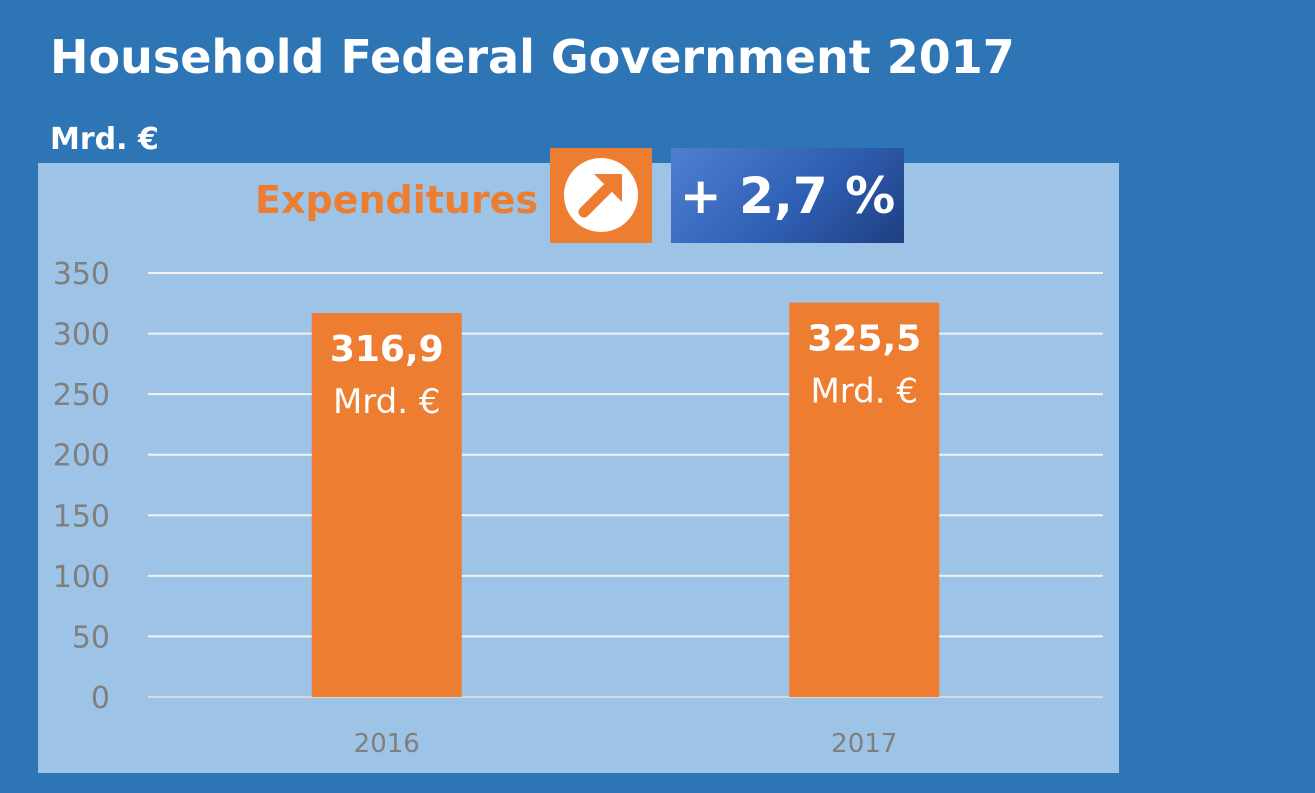  Describe the element at coordinates (864, 744) in the screenshot. I see `x-tick-label: 2017` at that location.